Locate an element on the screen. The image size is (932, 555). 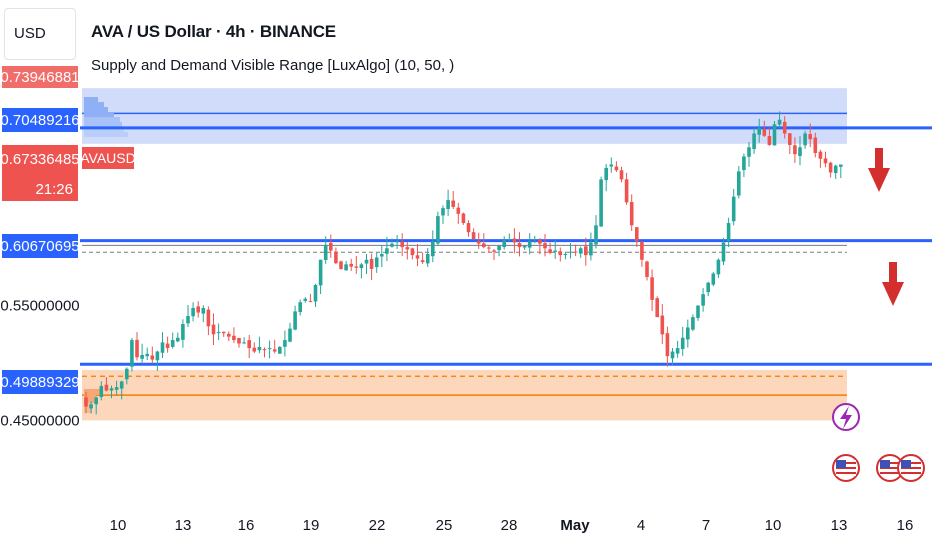
currency-selector: USD is located at coordinates (40, 34).